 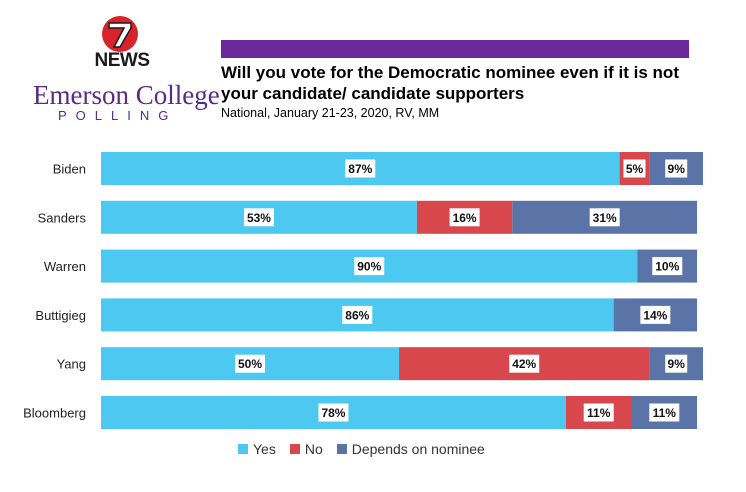 I want to click on data-label-no-biden: 5%, so click(x=635, y=169).